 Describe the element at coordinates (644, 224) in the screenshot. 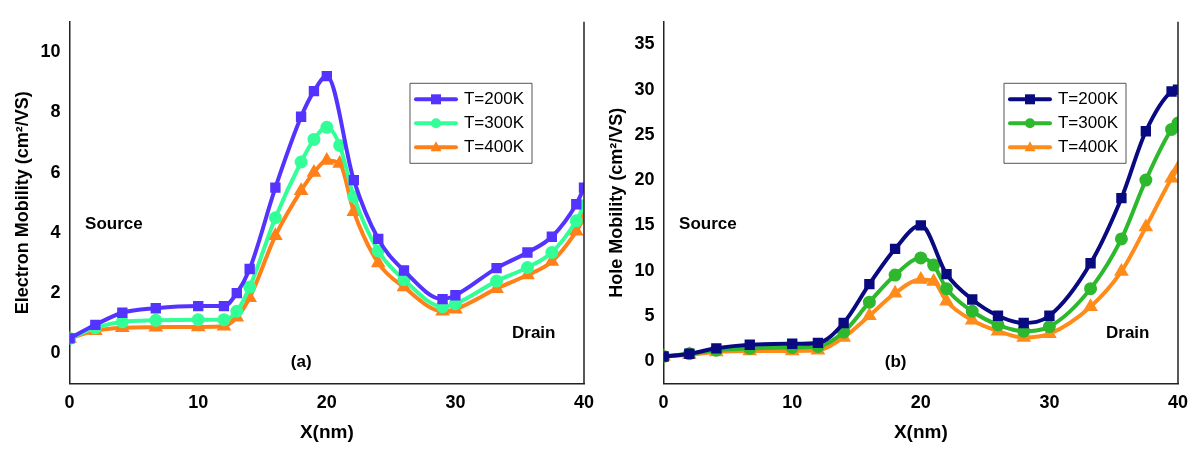

I see `y-tick-label: 15` at that location.